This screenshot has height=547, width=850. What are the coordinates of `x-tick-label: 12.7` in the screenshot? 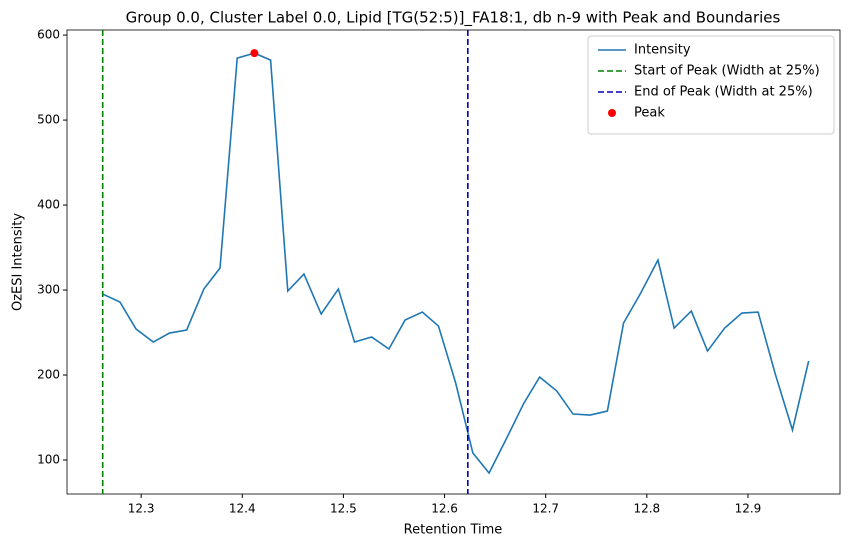 It's located at (545, 509).